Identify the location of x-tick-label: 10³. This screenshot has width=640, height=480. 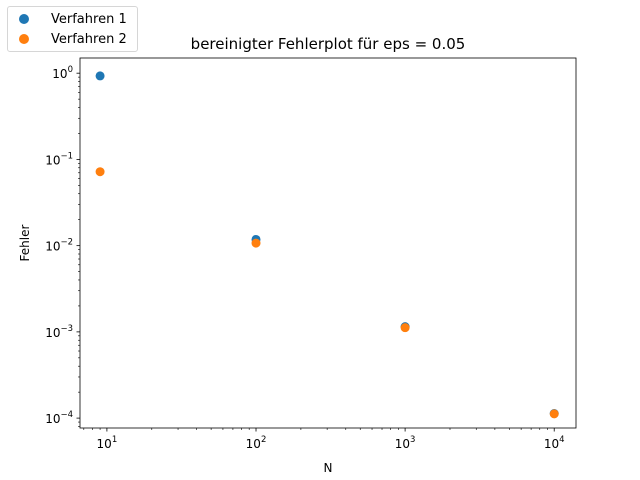
(405, 443).